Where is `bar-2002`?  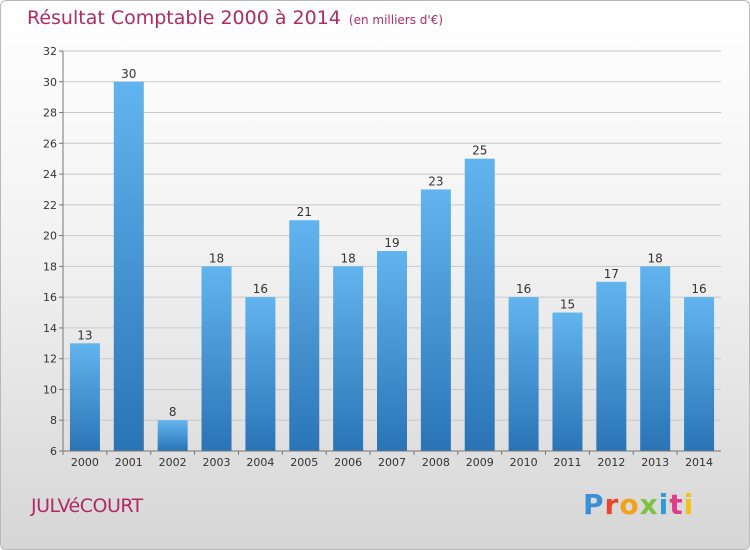
bar-2002 is located at coordinates (172, 435).